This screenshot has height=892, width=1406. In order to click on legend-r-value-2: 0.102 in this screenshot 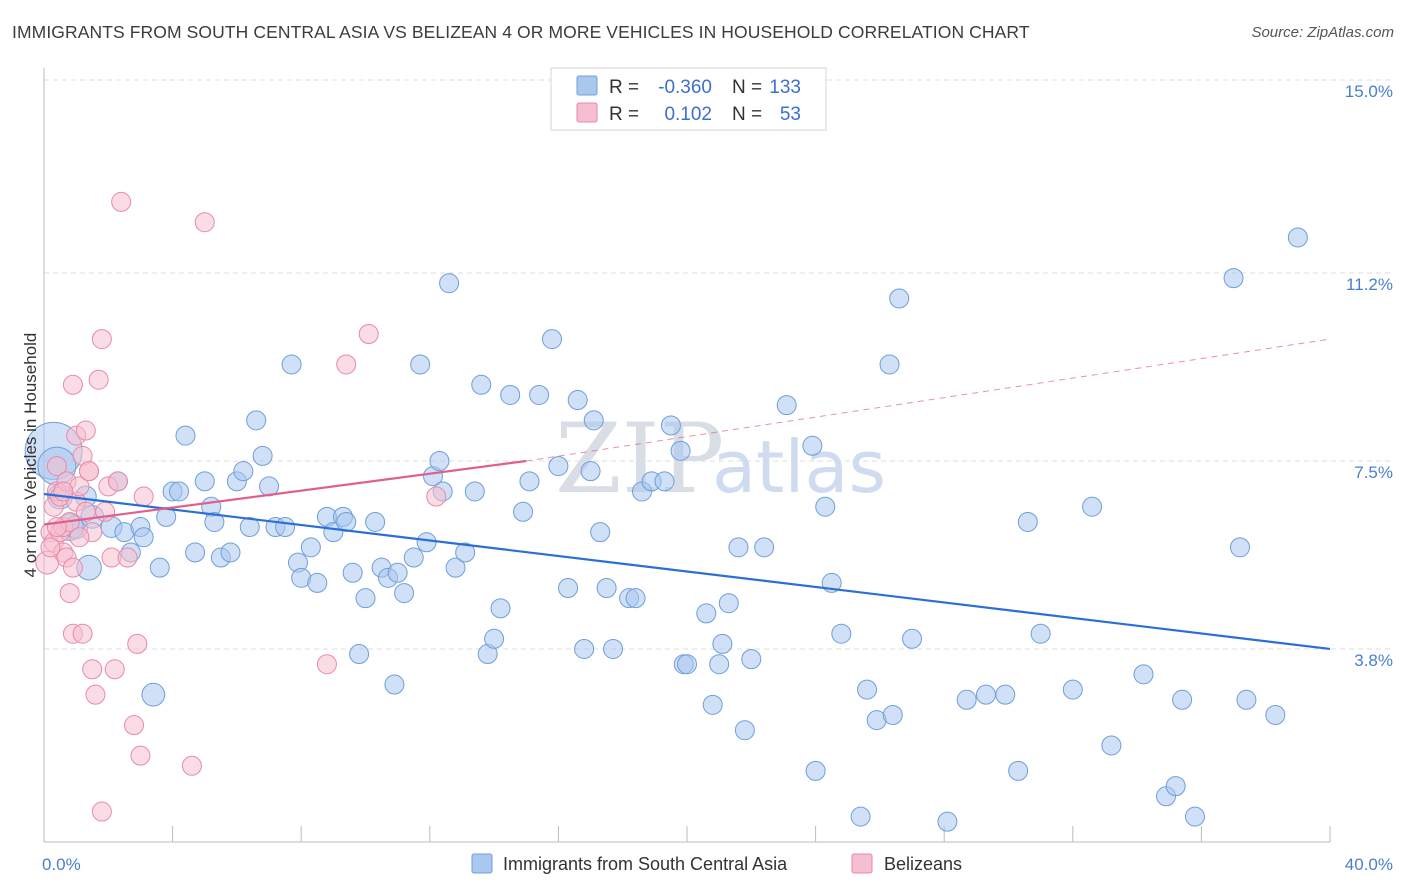, I will do `click(688, 114)`.